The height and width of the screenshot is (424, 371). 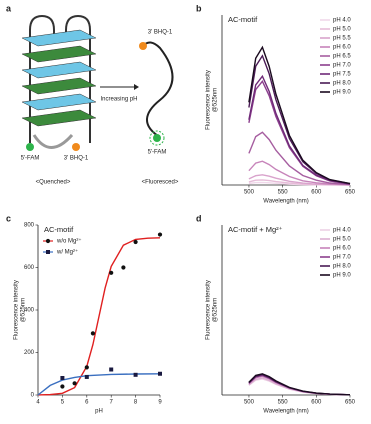 I want to click on y-tick-label: 800, so click(x=29, y=226).